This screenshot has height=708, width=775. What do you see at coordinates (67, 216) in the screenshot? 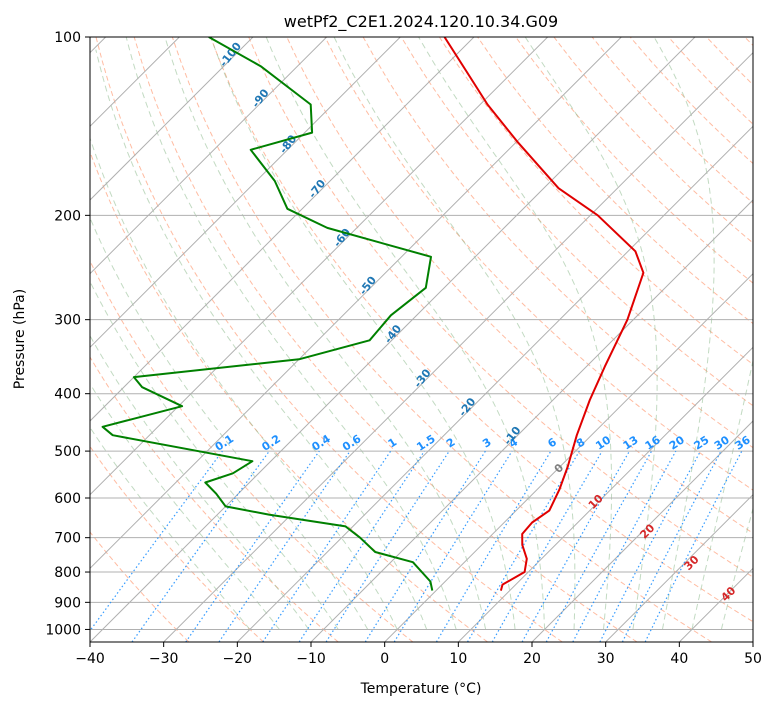
I see `y-tick-label: 200` at bounding box center [67, 216].